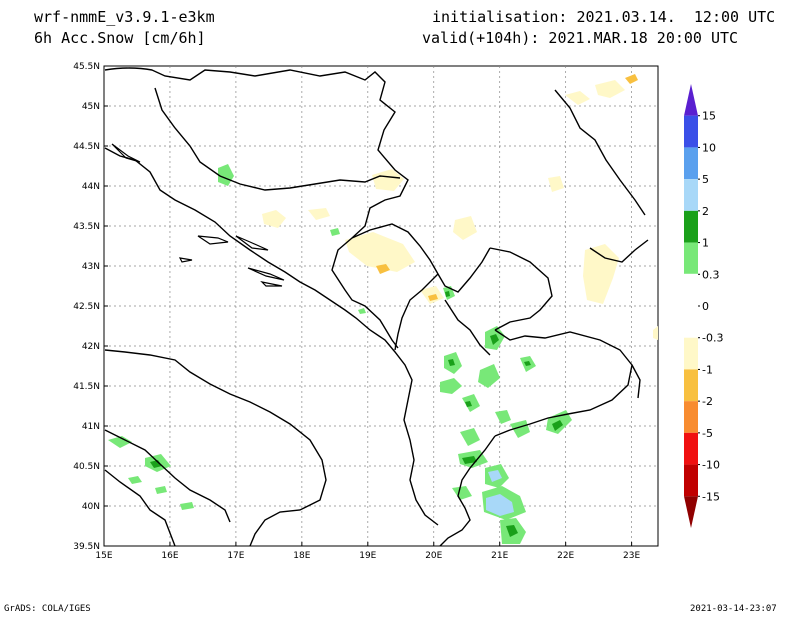 This screenshot has height=618, width=800. What do you see at coordinates (433, 556) in the screenshot?
I see `lon-tick-label: 20E` at bounding box center [433, 556].